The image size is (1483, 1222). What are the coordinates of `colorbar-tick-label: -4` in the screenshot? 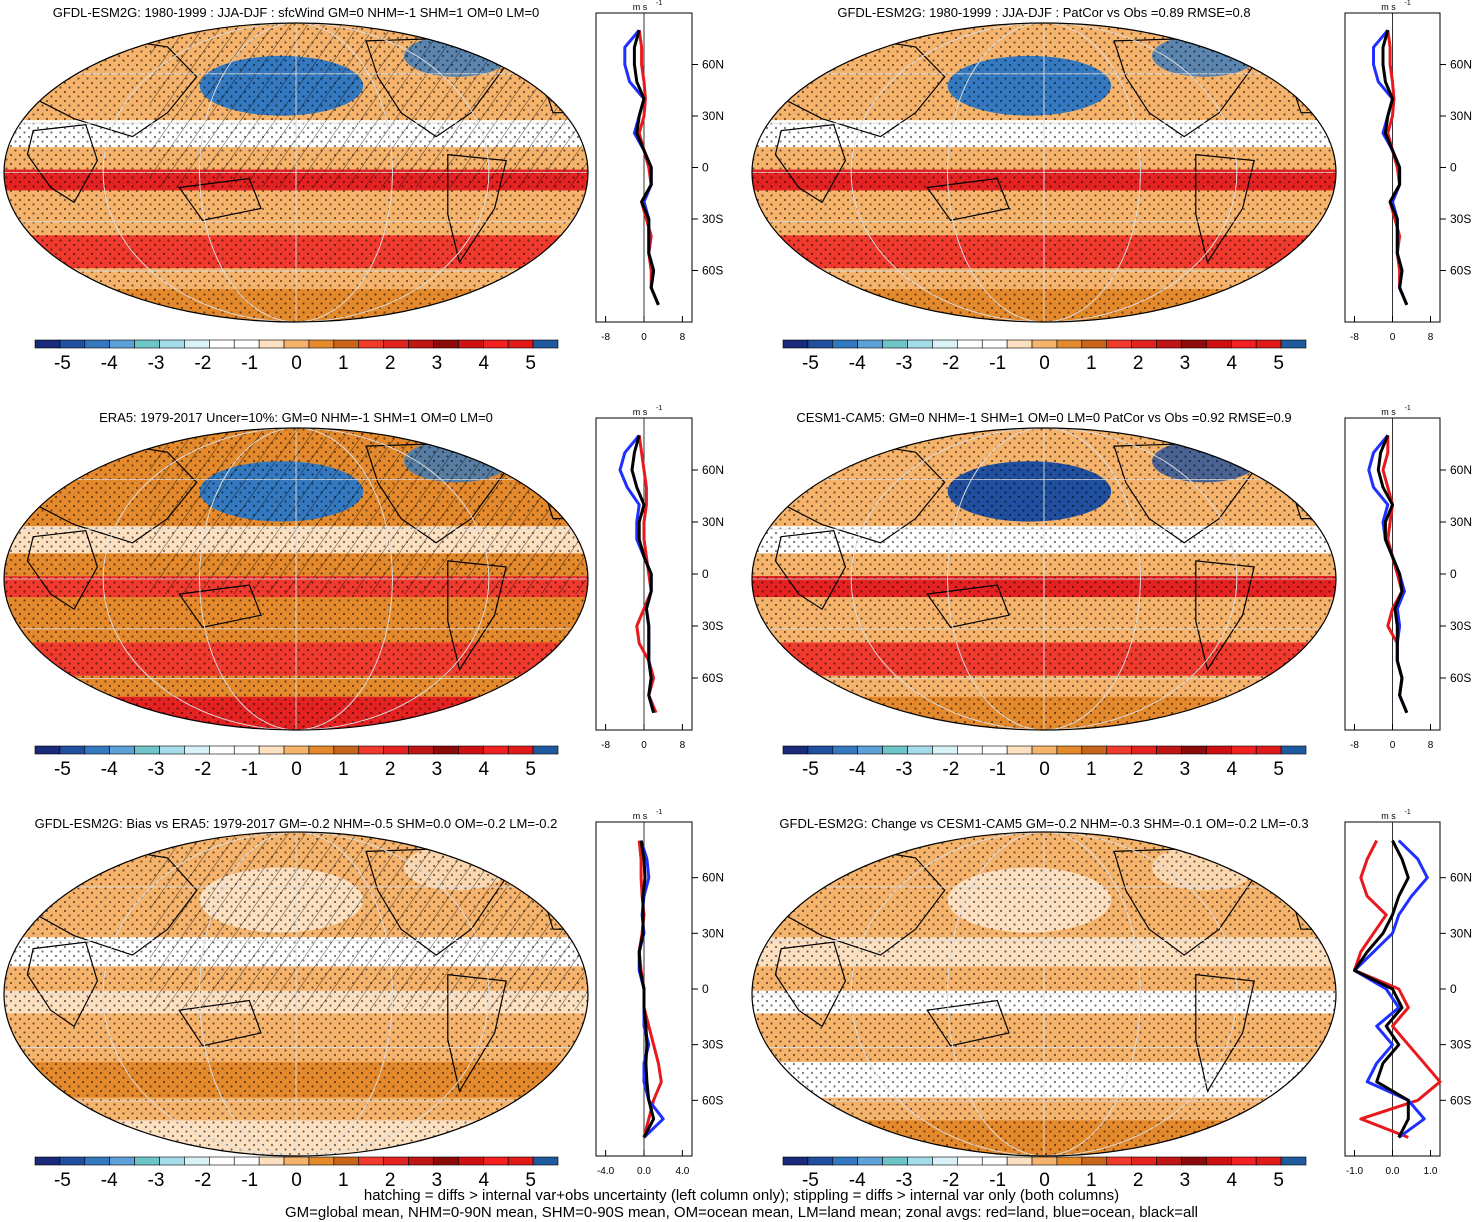 It's located at (109, 769).